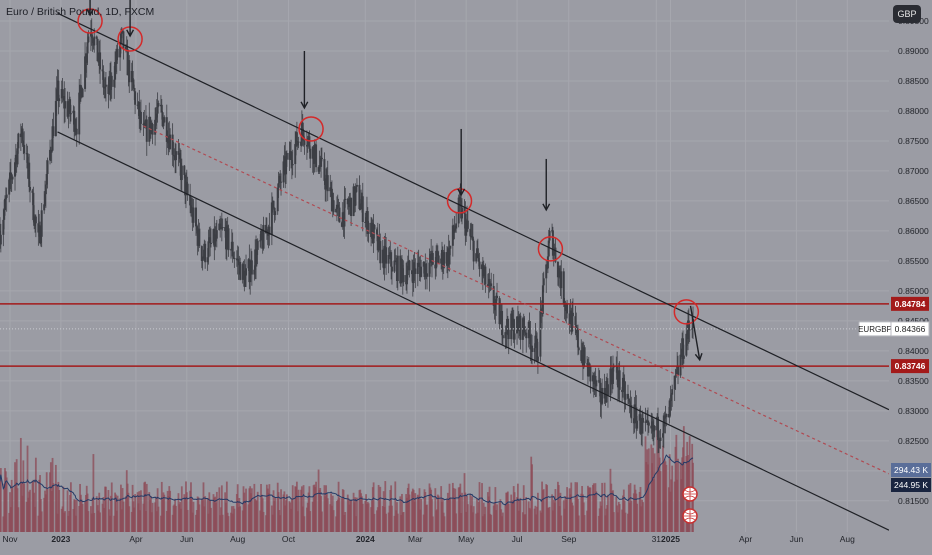 Image resolution: width=932 pixels, height=555 pixels. I want to click on volume-bars, so click(347, 479).